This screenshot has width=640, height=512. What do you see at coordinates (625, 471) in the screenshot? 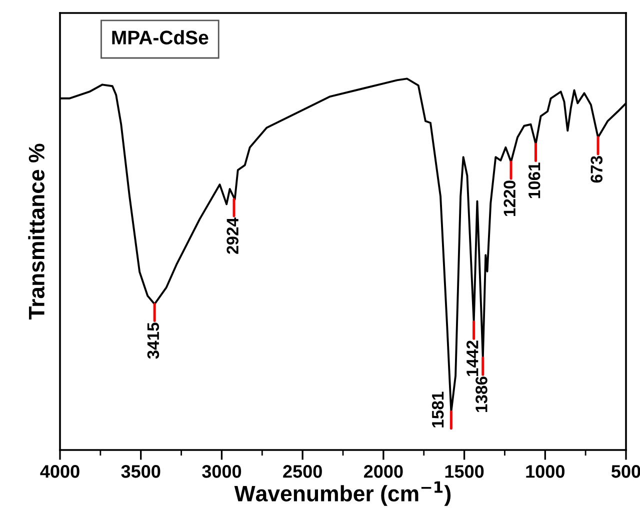
I see `x-tick-label: 500` at bounding box center [625, 471].